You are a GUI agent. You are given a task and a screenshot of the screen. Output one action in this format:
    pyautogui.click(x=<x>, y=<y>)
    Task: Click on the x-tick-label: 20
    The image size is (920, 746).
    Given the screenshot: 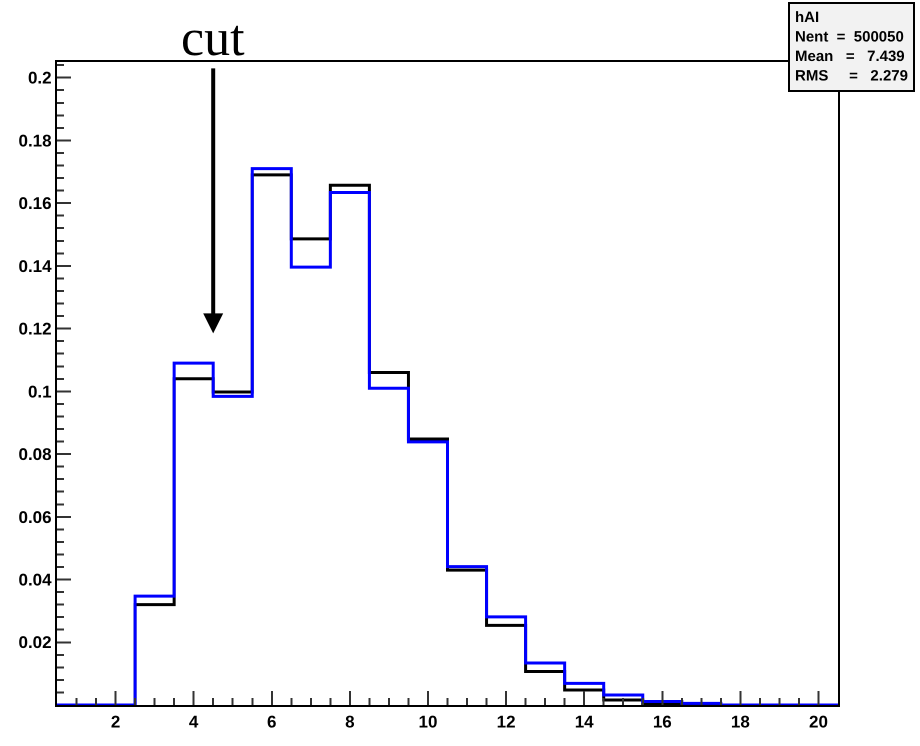 What is the action you would take?
    pyautogui.click(x=818, y=722)
    